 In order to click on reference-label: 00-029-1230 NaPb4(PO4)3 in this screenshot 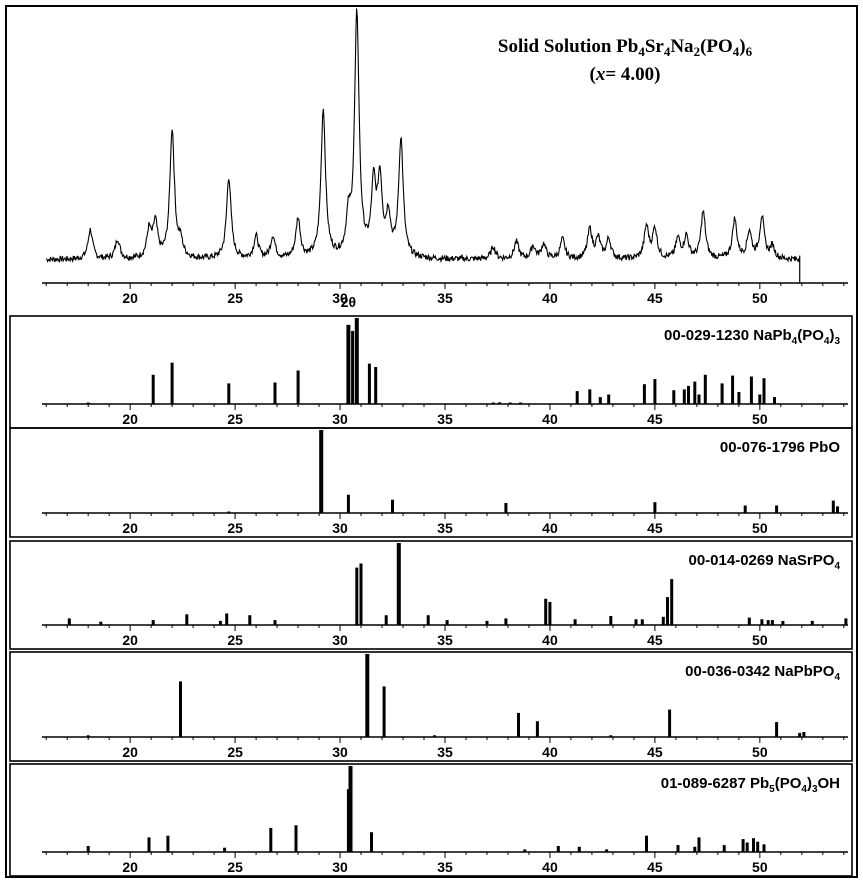, I will do `click(752, 337)`.